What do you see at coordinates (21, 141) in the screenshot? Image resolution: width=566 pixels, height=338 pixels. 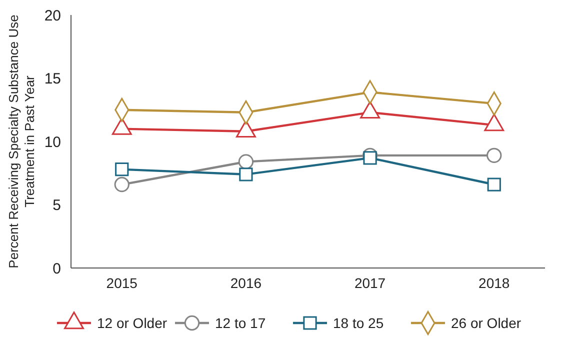 I see `y-axis-title: Percent Receiving Specialty Substance Use Treatment in Past Year` at bounding box center [21, 141].